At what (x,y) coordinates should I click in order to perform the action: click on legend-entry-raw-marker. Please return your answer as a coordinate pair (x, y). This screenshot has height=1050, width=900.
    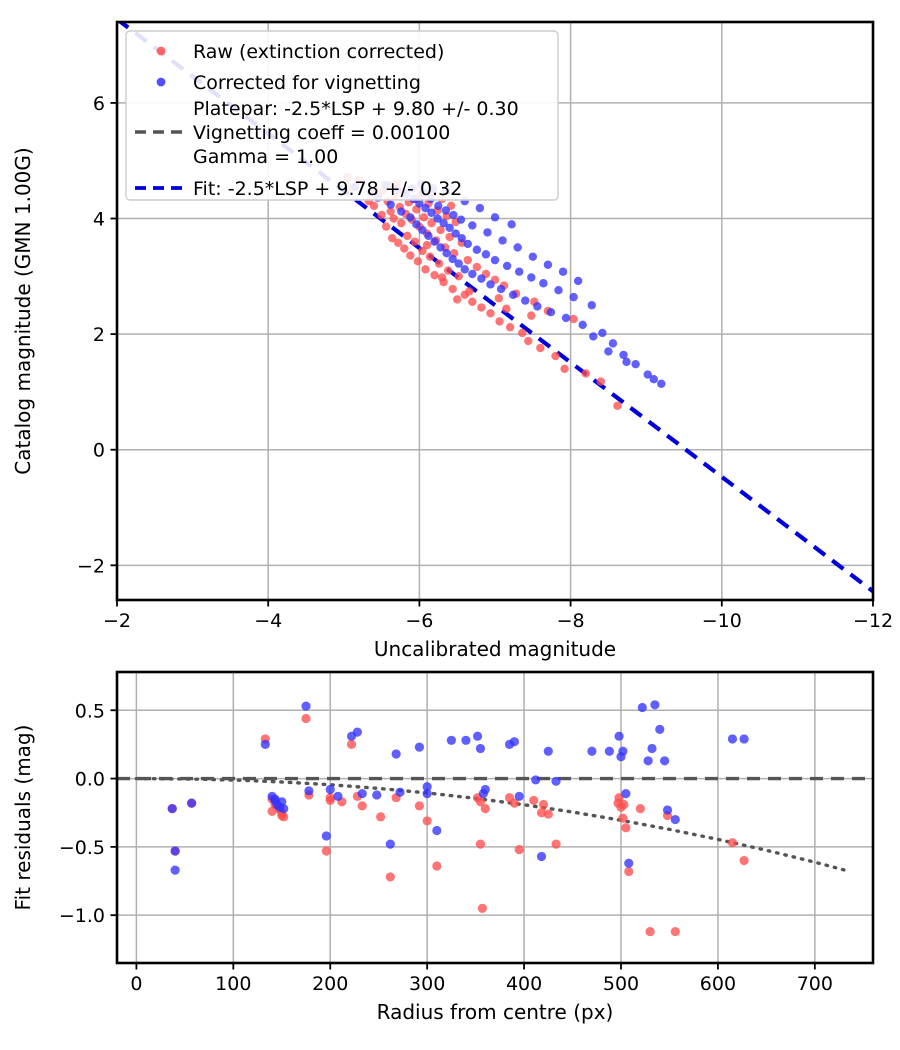
    Looking at the image, I should click on (161, 51).